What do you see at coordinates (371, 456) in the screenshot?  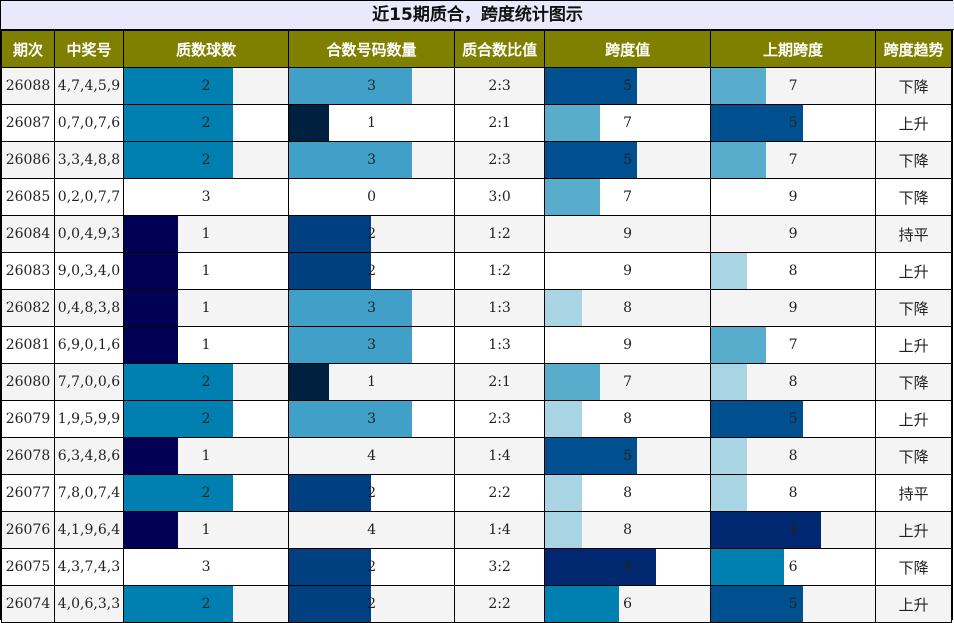 I see `composite-cell: 4` at bounding box center [371, 456].